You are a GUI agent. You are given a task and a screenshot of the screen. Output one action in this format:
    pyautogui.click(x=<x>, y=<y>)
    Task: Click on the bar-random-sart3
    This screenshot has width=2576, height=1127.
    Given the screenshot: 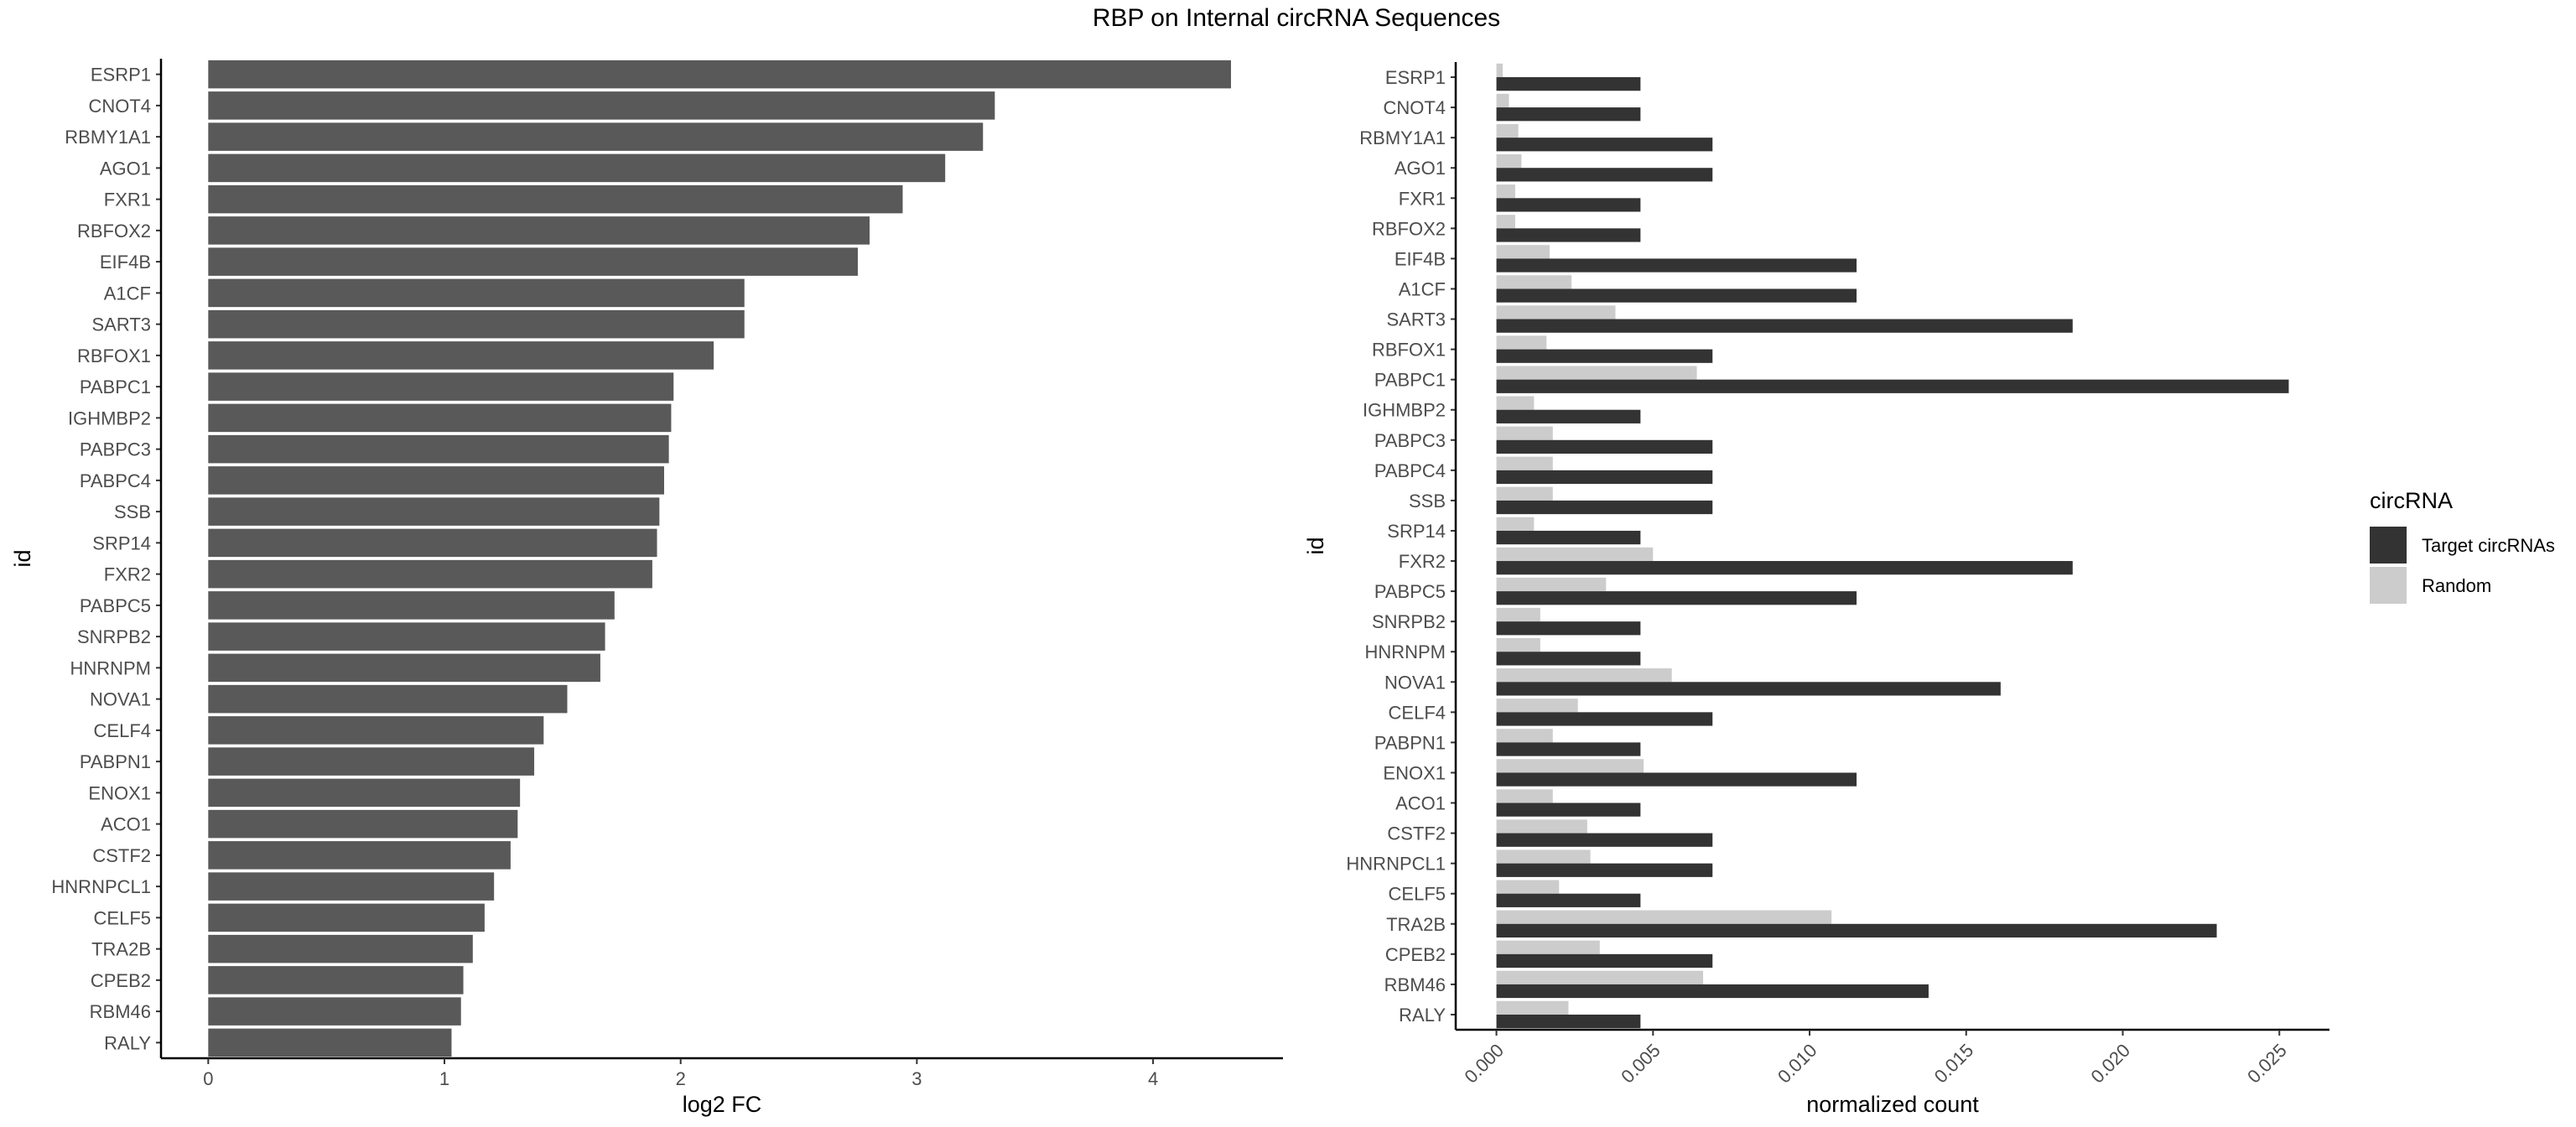 What is the action you would take?
    pyautogui.click(x=1556, y=312)
    